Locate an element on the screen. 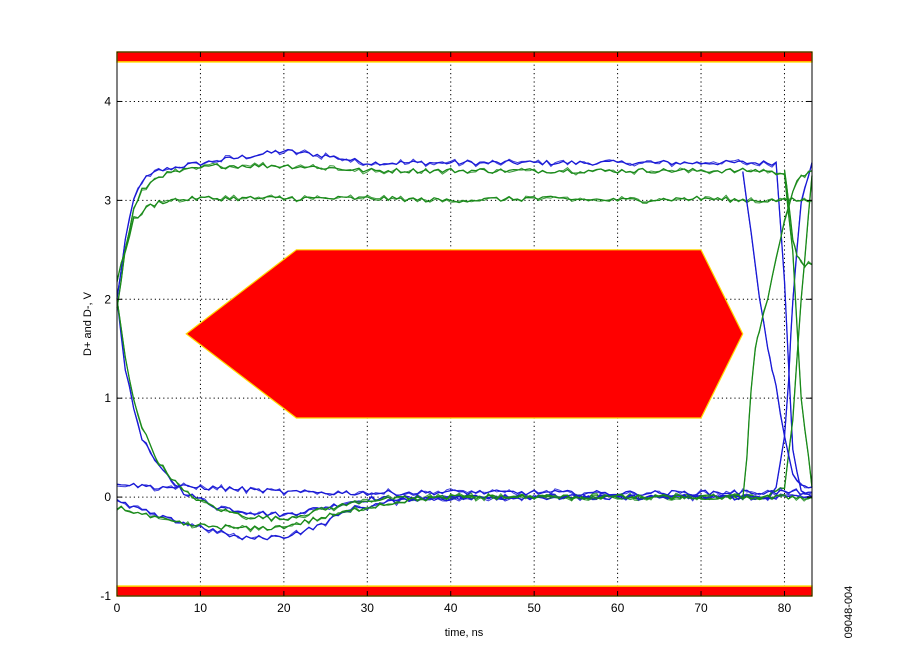 The width and height of the screenshot is (900, 671). y-tick-label-5: 4 is located at coordinates (107, 101).